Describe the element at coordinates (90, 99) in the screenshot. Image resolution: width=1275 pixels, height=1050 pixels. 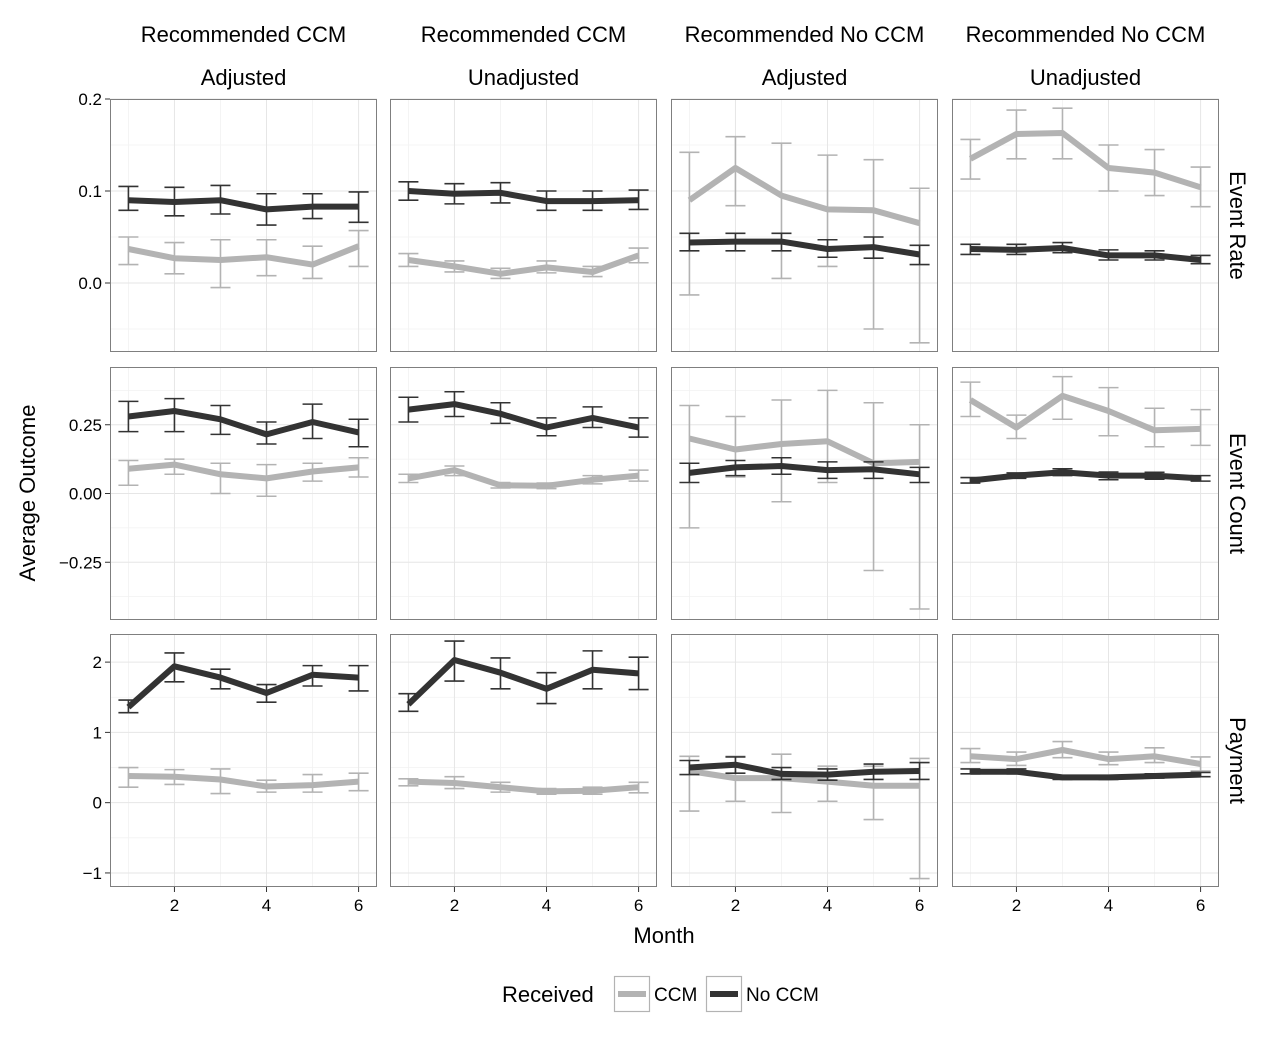
I see `y-tick-label: 0.2` at that location.